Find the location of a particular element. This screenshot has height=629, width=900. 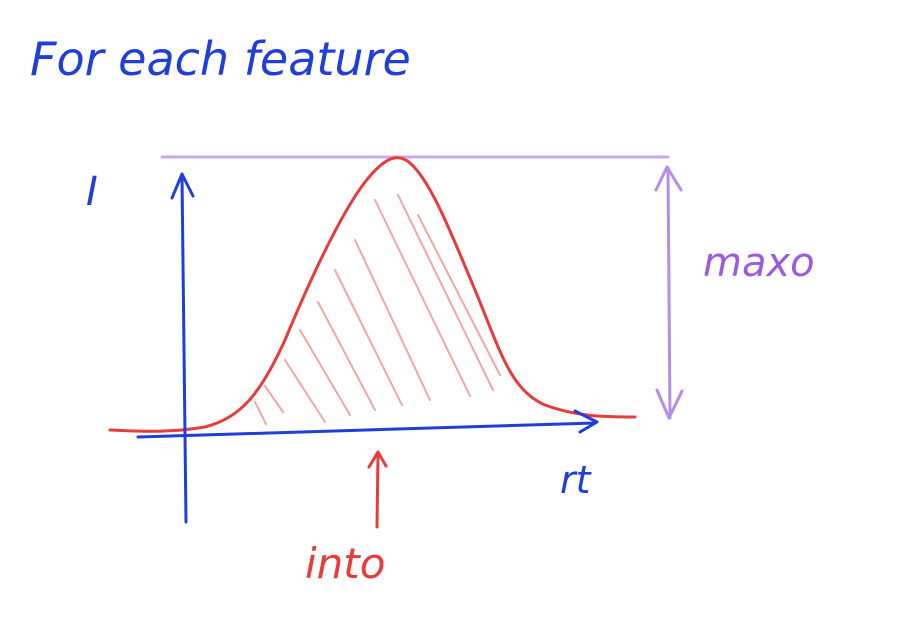

area-arrowhead is located at coordinates (377, 459).